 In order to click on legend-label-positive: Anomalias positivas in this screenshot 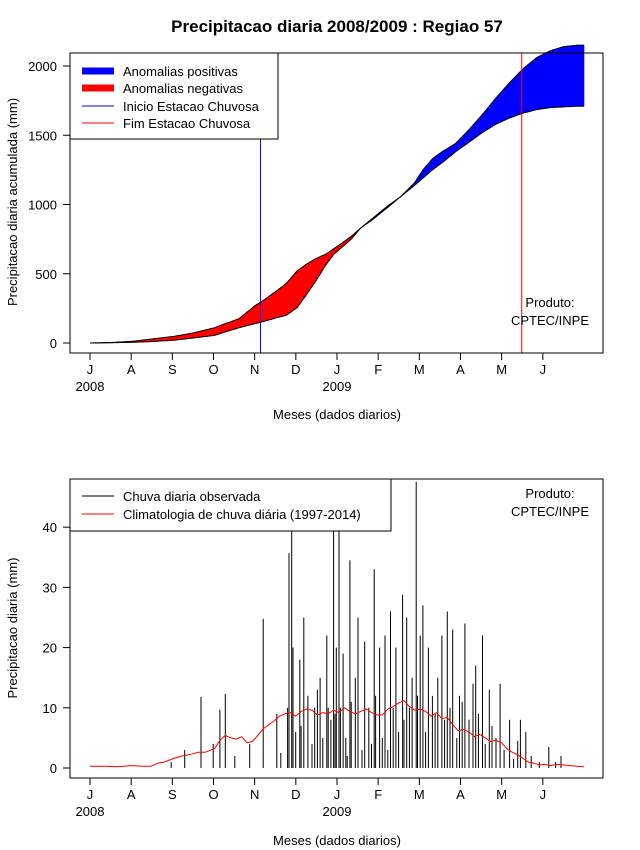, I will do `click(180, 71)`.